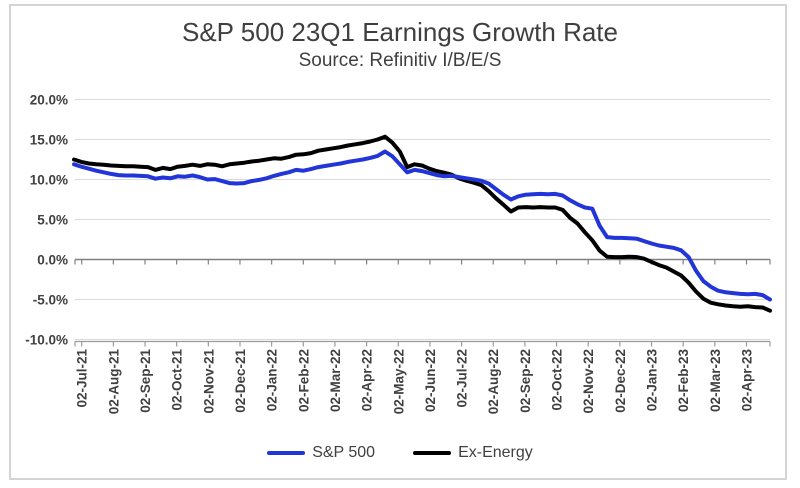  Describe the element at coordinates (50, 300) in the screenshot. I see `y-tick-label: -5.0%` at that location.